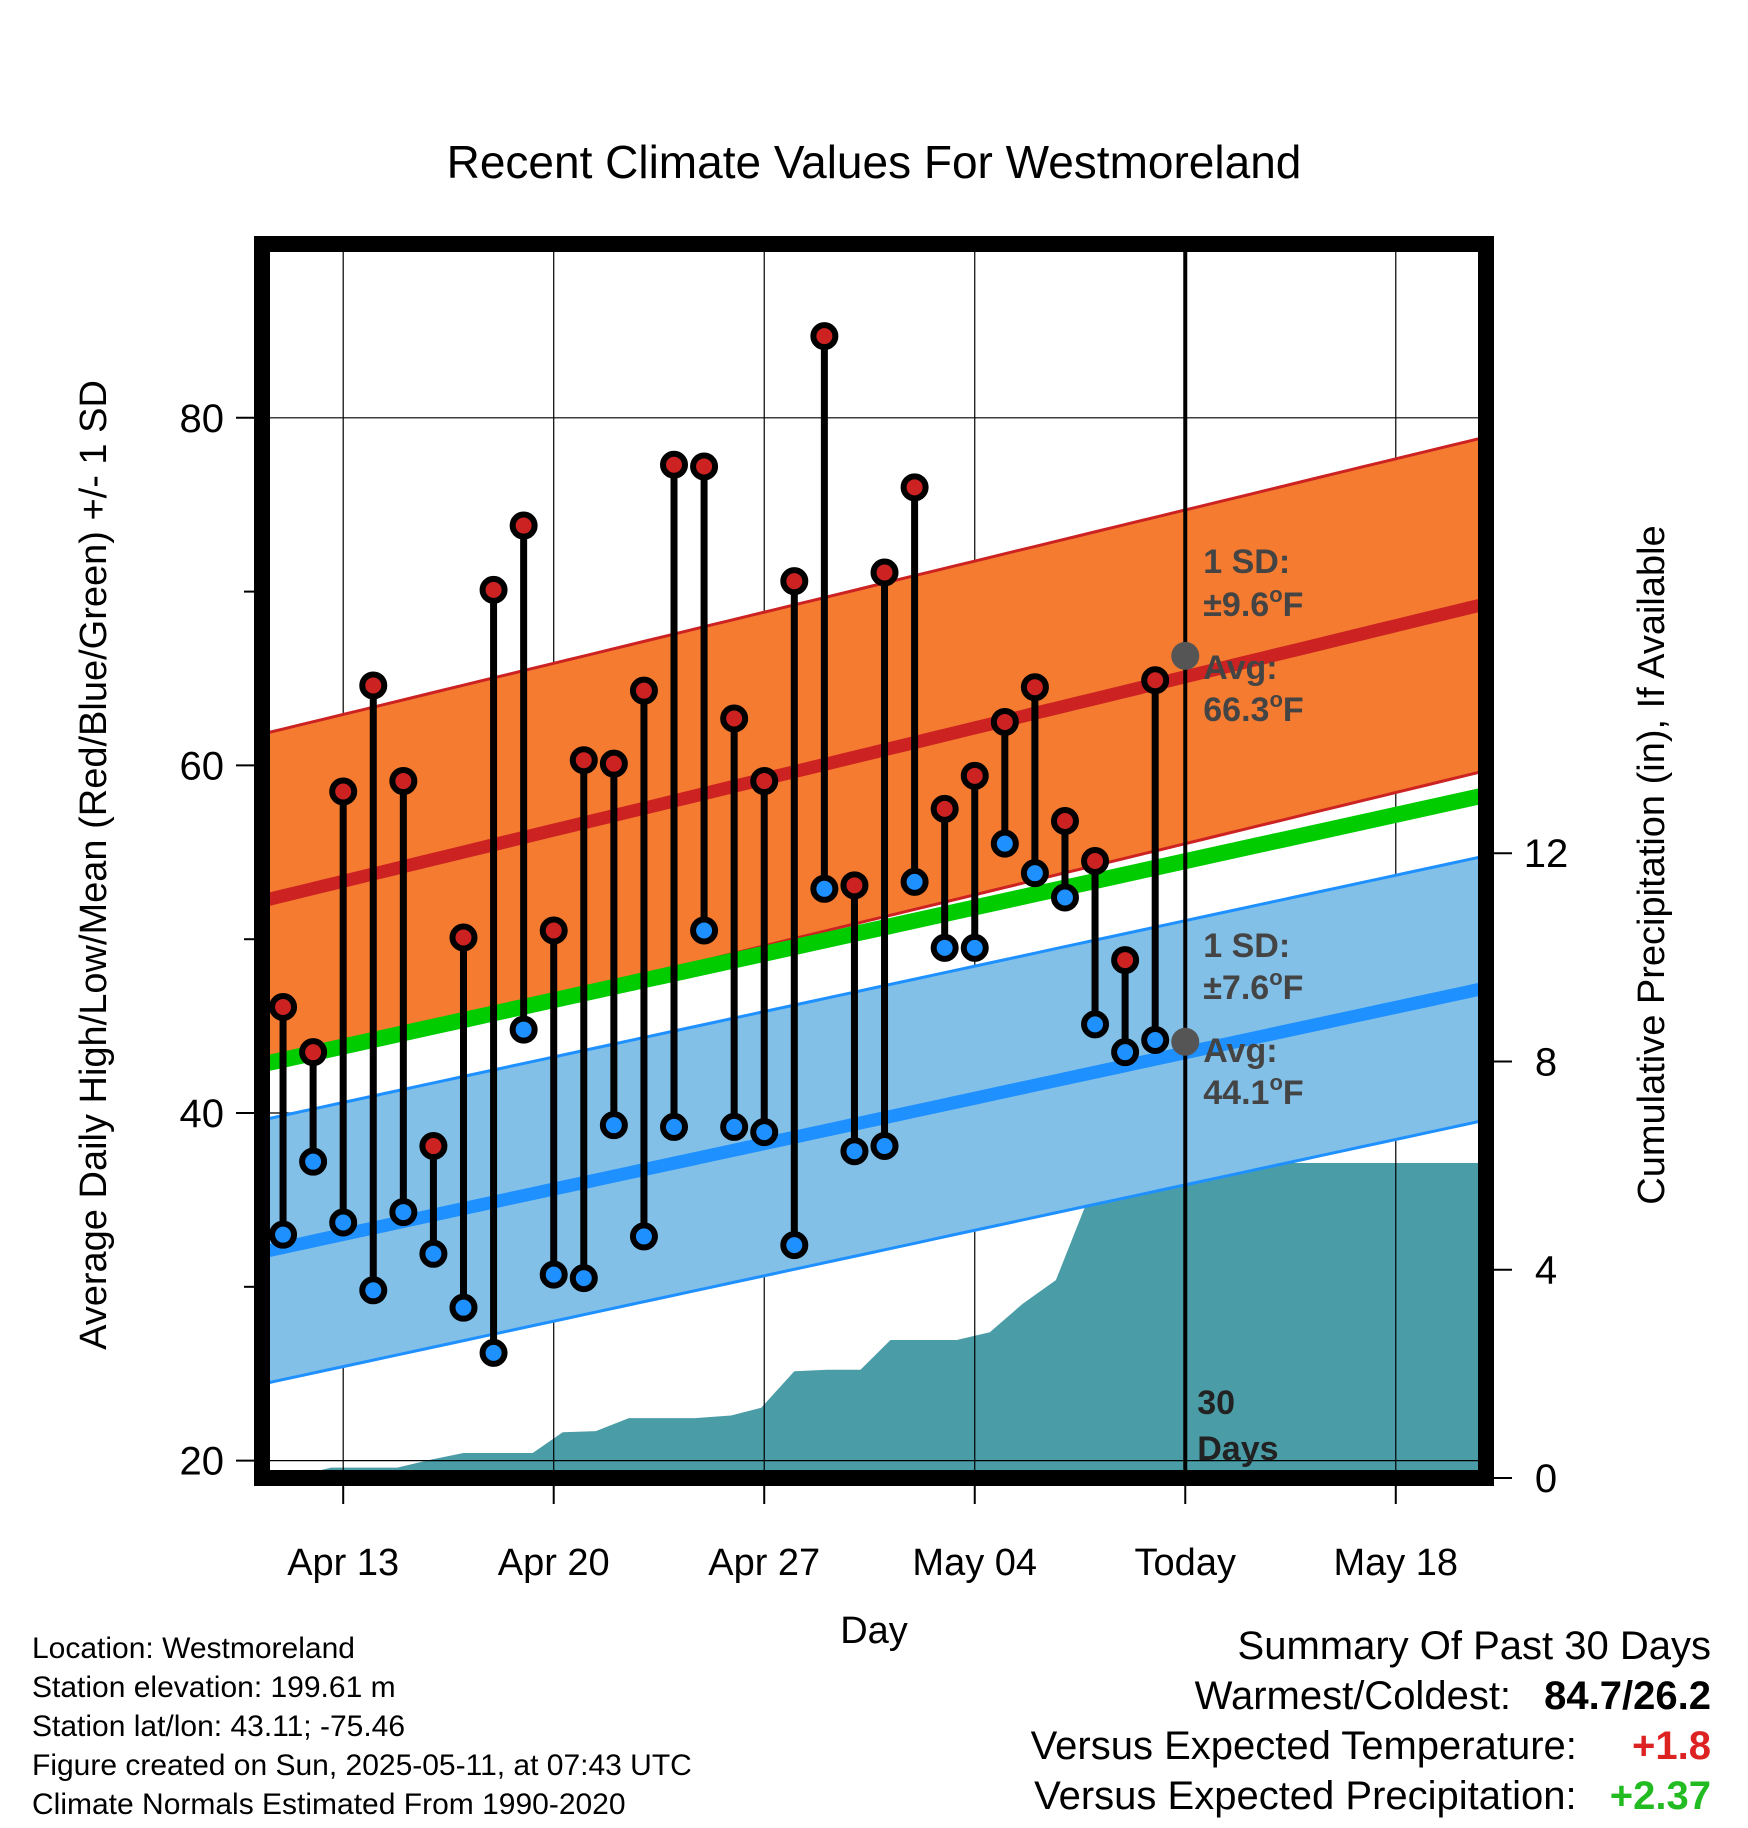  I want to click on x-tick-label: May 04, so click(974, 1563).